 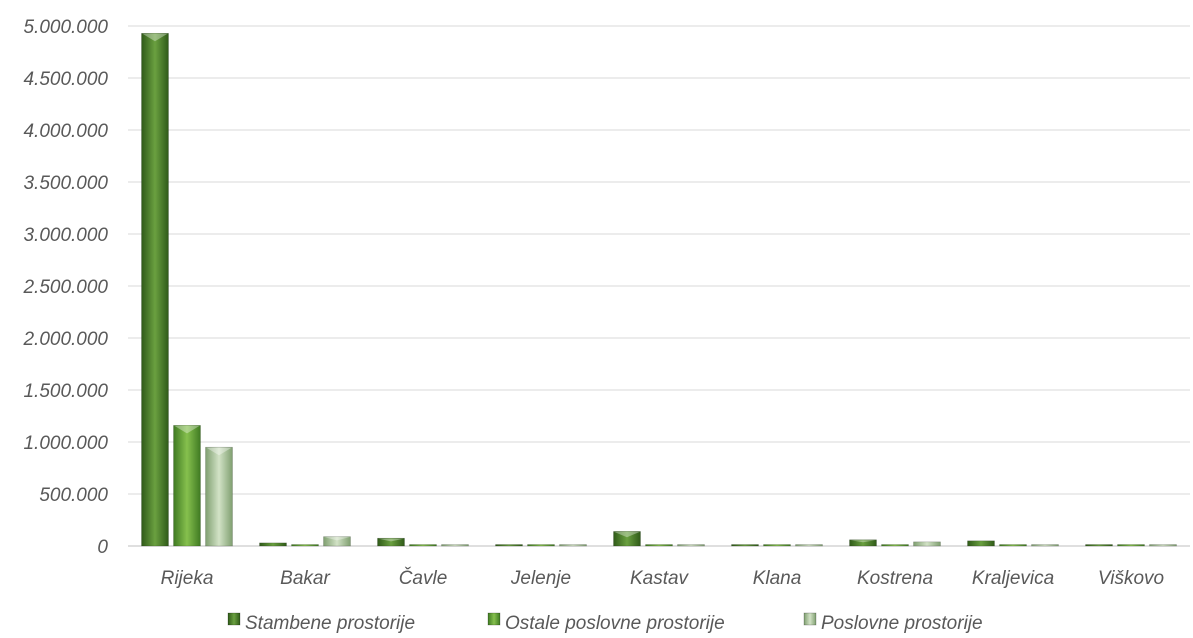 What do you see at coordinates (660, 578) in the screenshot?
I see `x-tick-label: Kastav` at bounding box center [660, 578].